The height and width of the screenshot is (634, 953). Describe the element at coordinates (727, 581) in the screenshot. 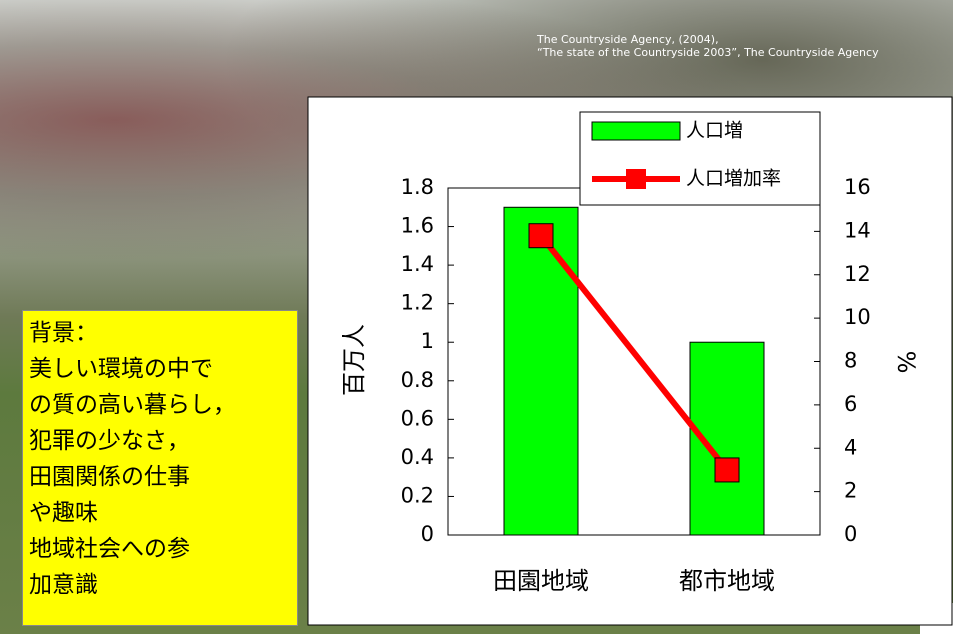

I see `x-tick-label: 都市地域` at that location.